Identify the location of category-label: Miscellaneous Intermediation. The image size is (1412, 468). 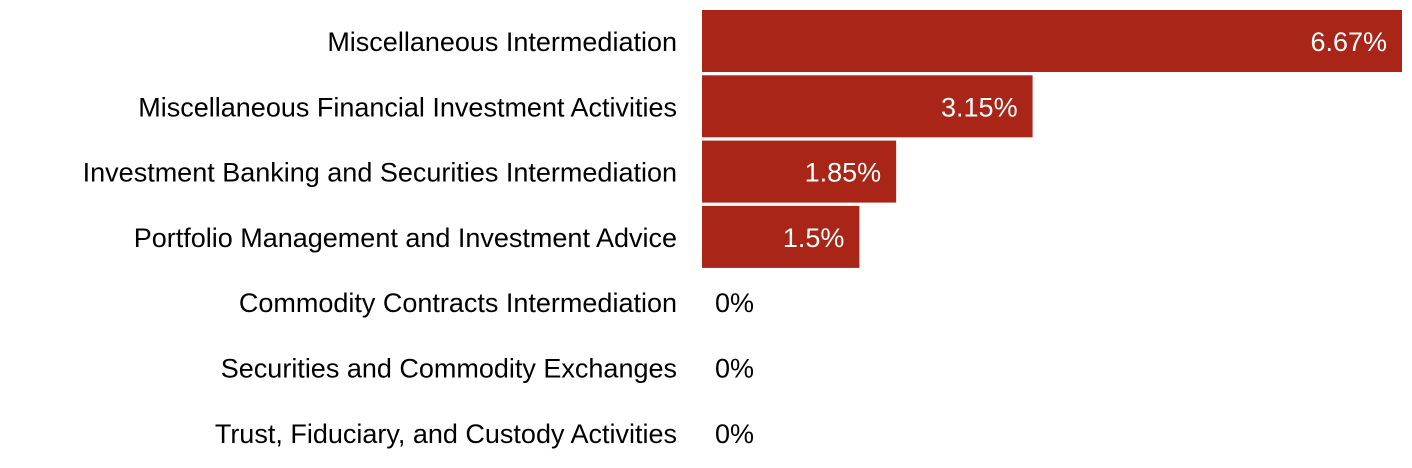
(502, 42).